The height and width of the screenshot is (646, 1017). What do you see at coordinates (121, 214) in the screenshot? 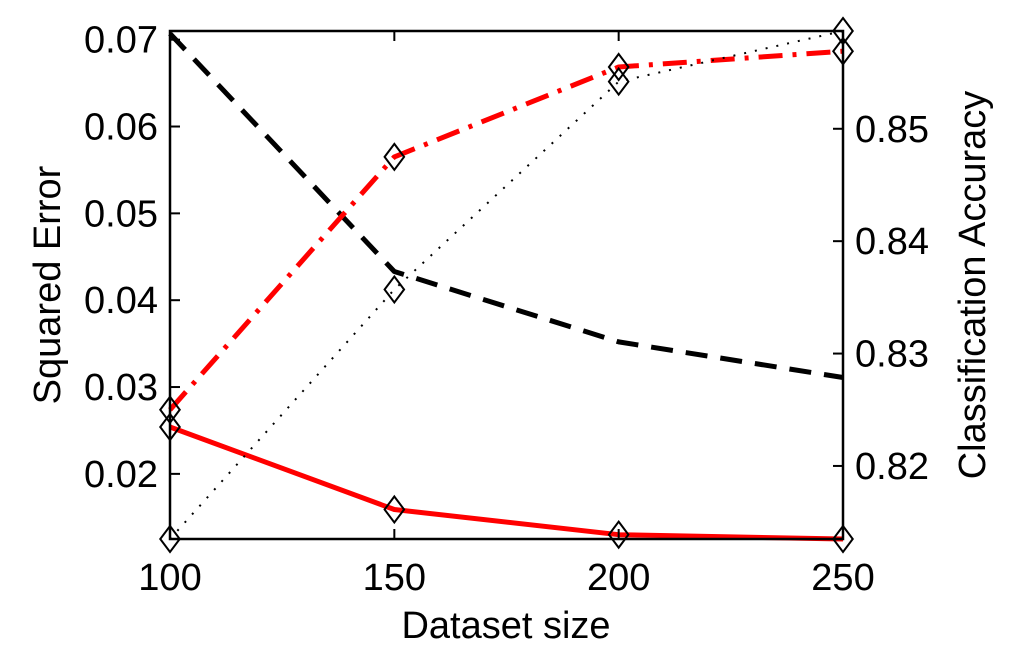
I see `left-y-tick-label: 0.05` at bounding box center [121, 214].